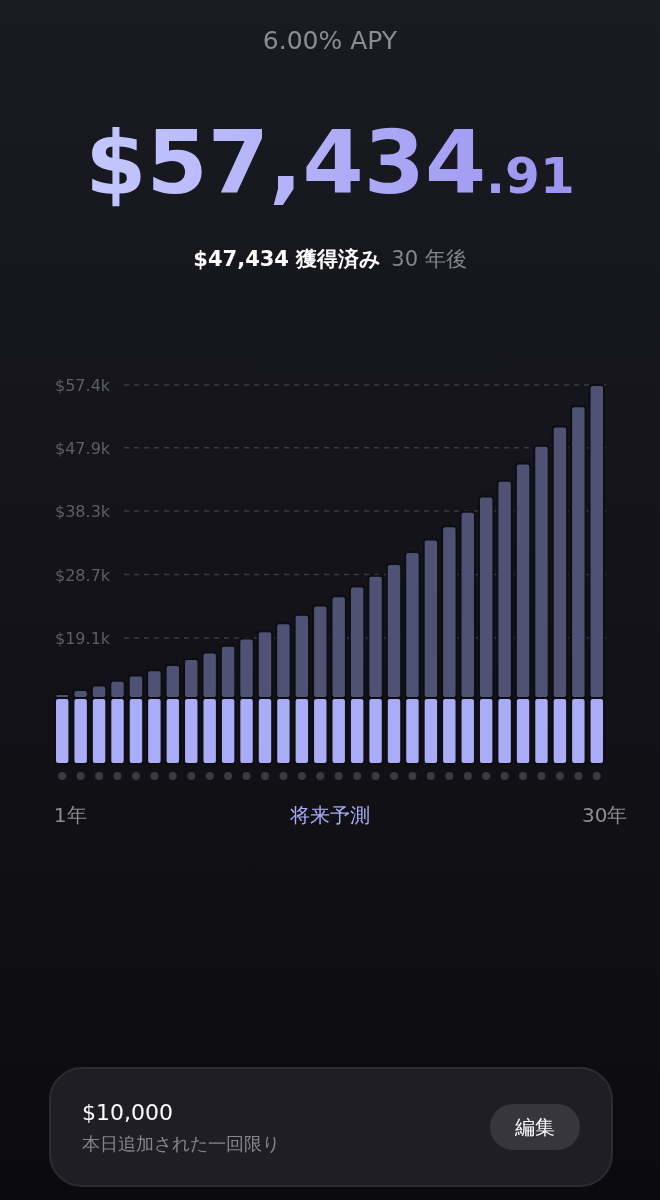  What do you see at coordinates (127, 1112) in the screenshot?
I see `text: $10,000` at bounding box center [127, 1112].